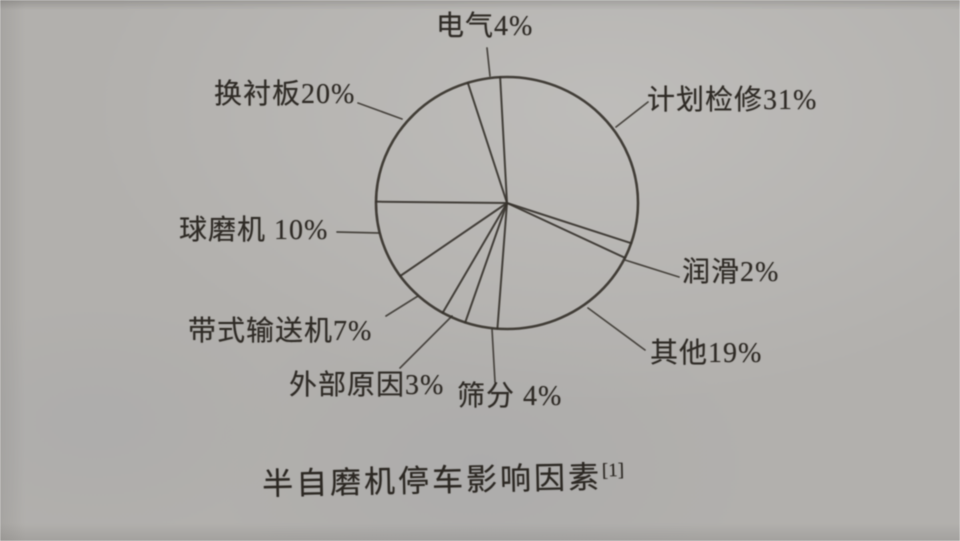 The width and height of the screenshot is (960, 541). What do you see at coordinates (485, 26) in the screenshot?
I see `slice-label-electrical: 电气4%` at bounding box center [485, 26].